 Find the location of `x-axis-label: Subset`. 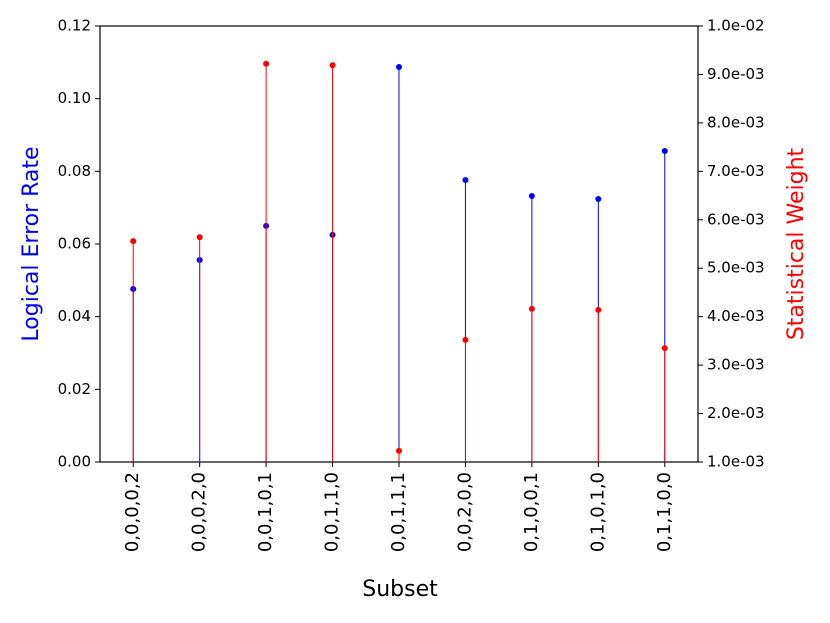

x-axis-label: Subset is located at coordinates (400, 589).